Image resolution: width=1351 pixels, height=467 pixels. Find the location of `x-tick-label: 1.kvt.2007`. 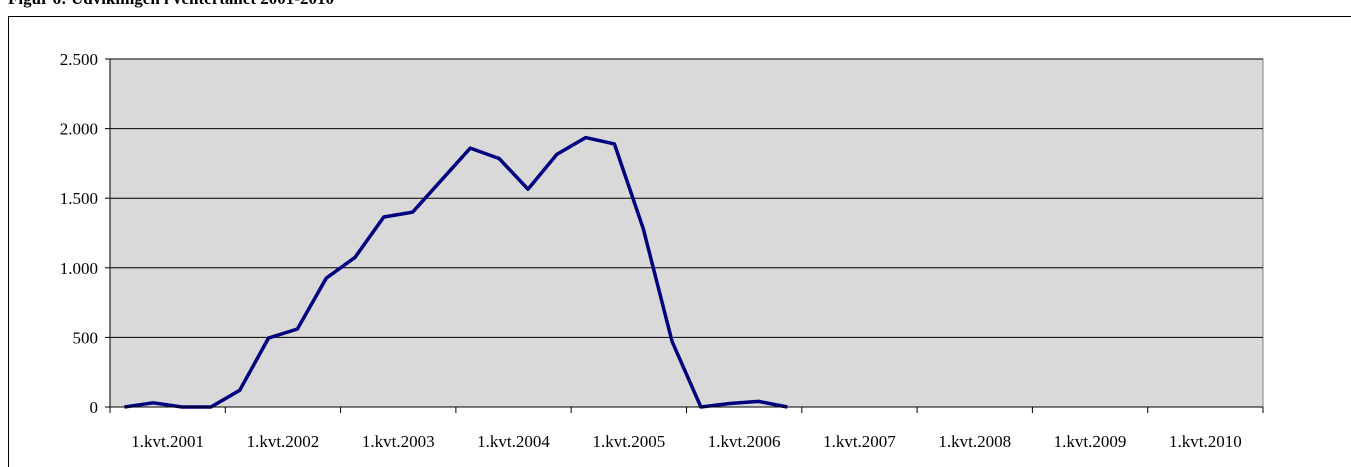

x-tick-label: 1.kvt.2007 is located at coordinates (859, 441).